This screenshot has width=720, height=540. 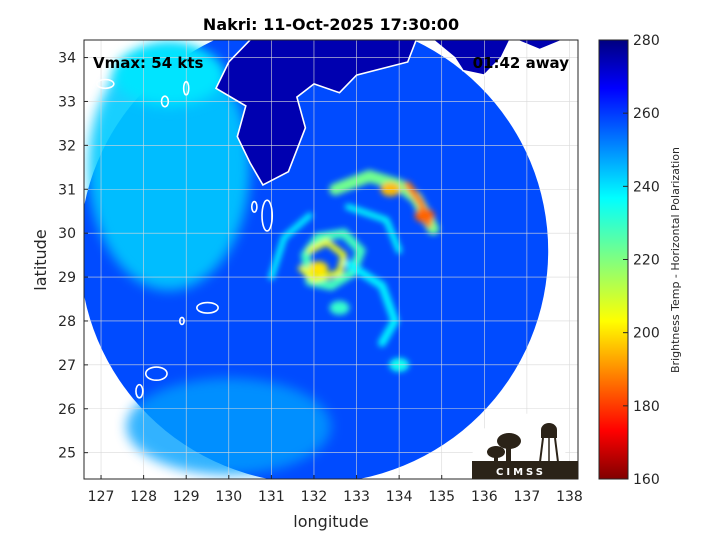 I want to click on honshu-land, so click(x=539, y=44).